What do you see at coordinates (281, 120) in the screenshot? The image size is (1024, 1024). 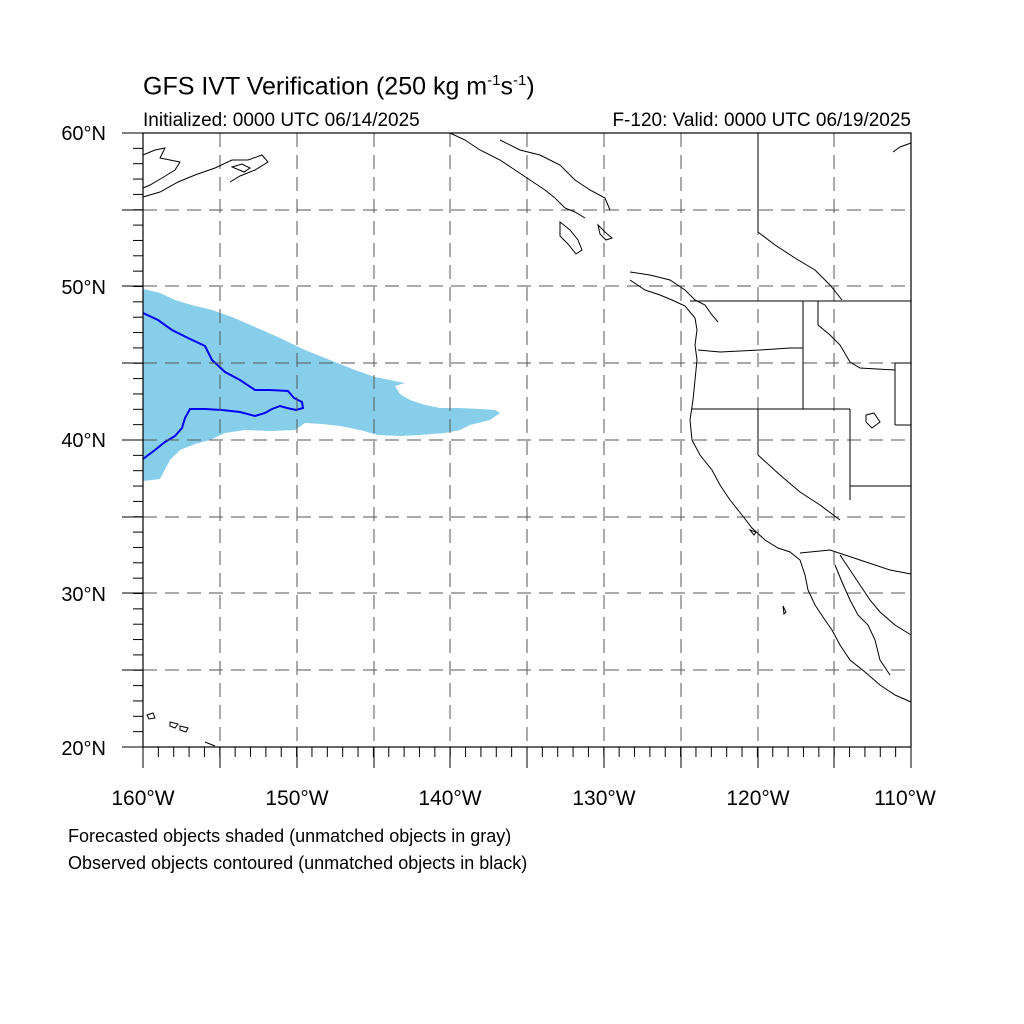 I see `initialized-time: Initialized: 0000 UTC 06/14/2025` at bounding box center [281, 120].